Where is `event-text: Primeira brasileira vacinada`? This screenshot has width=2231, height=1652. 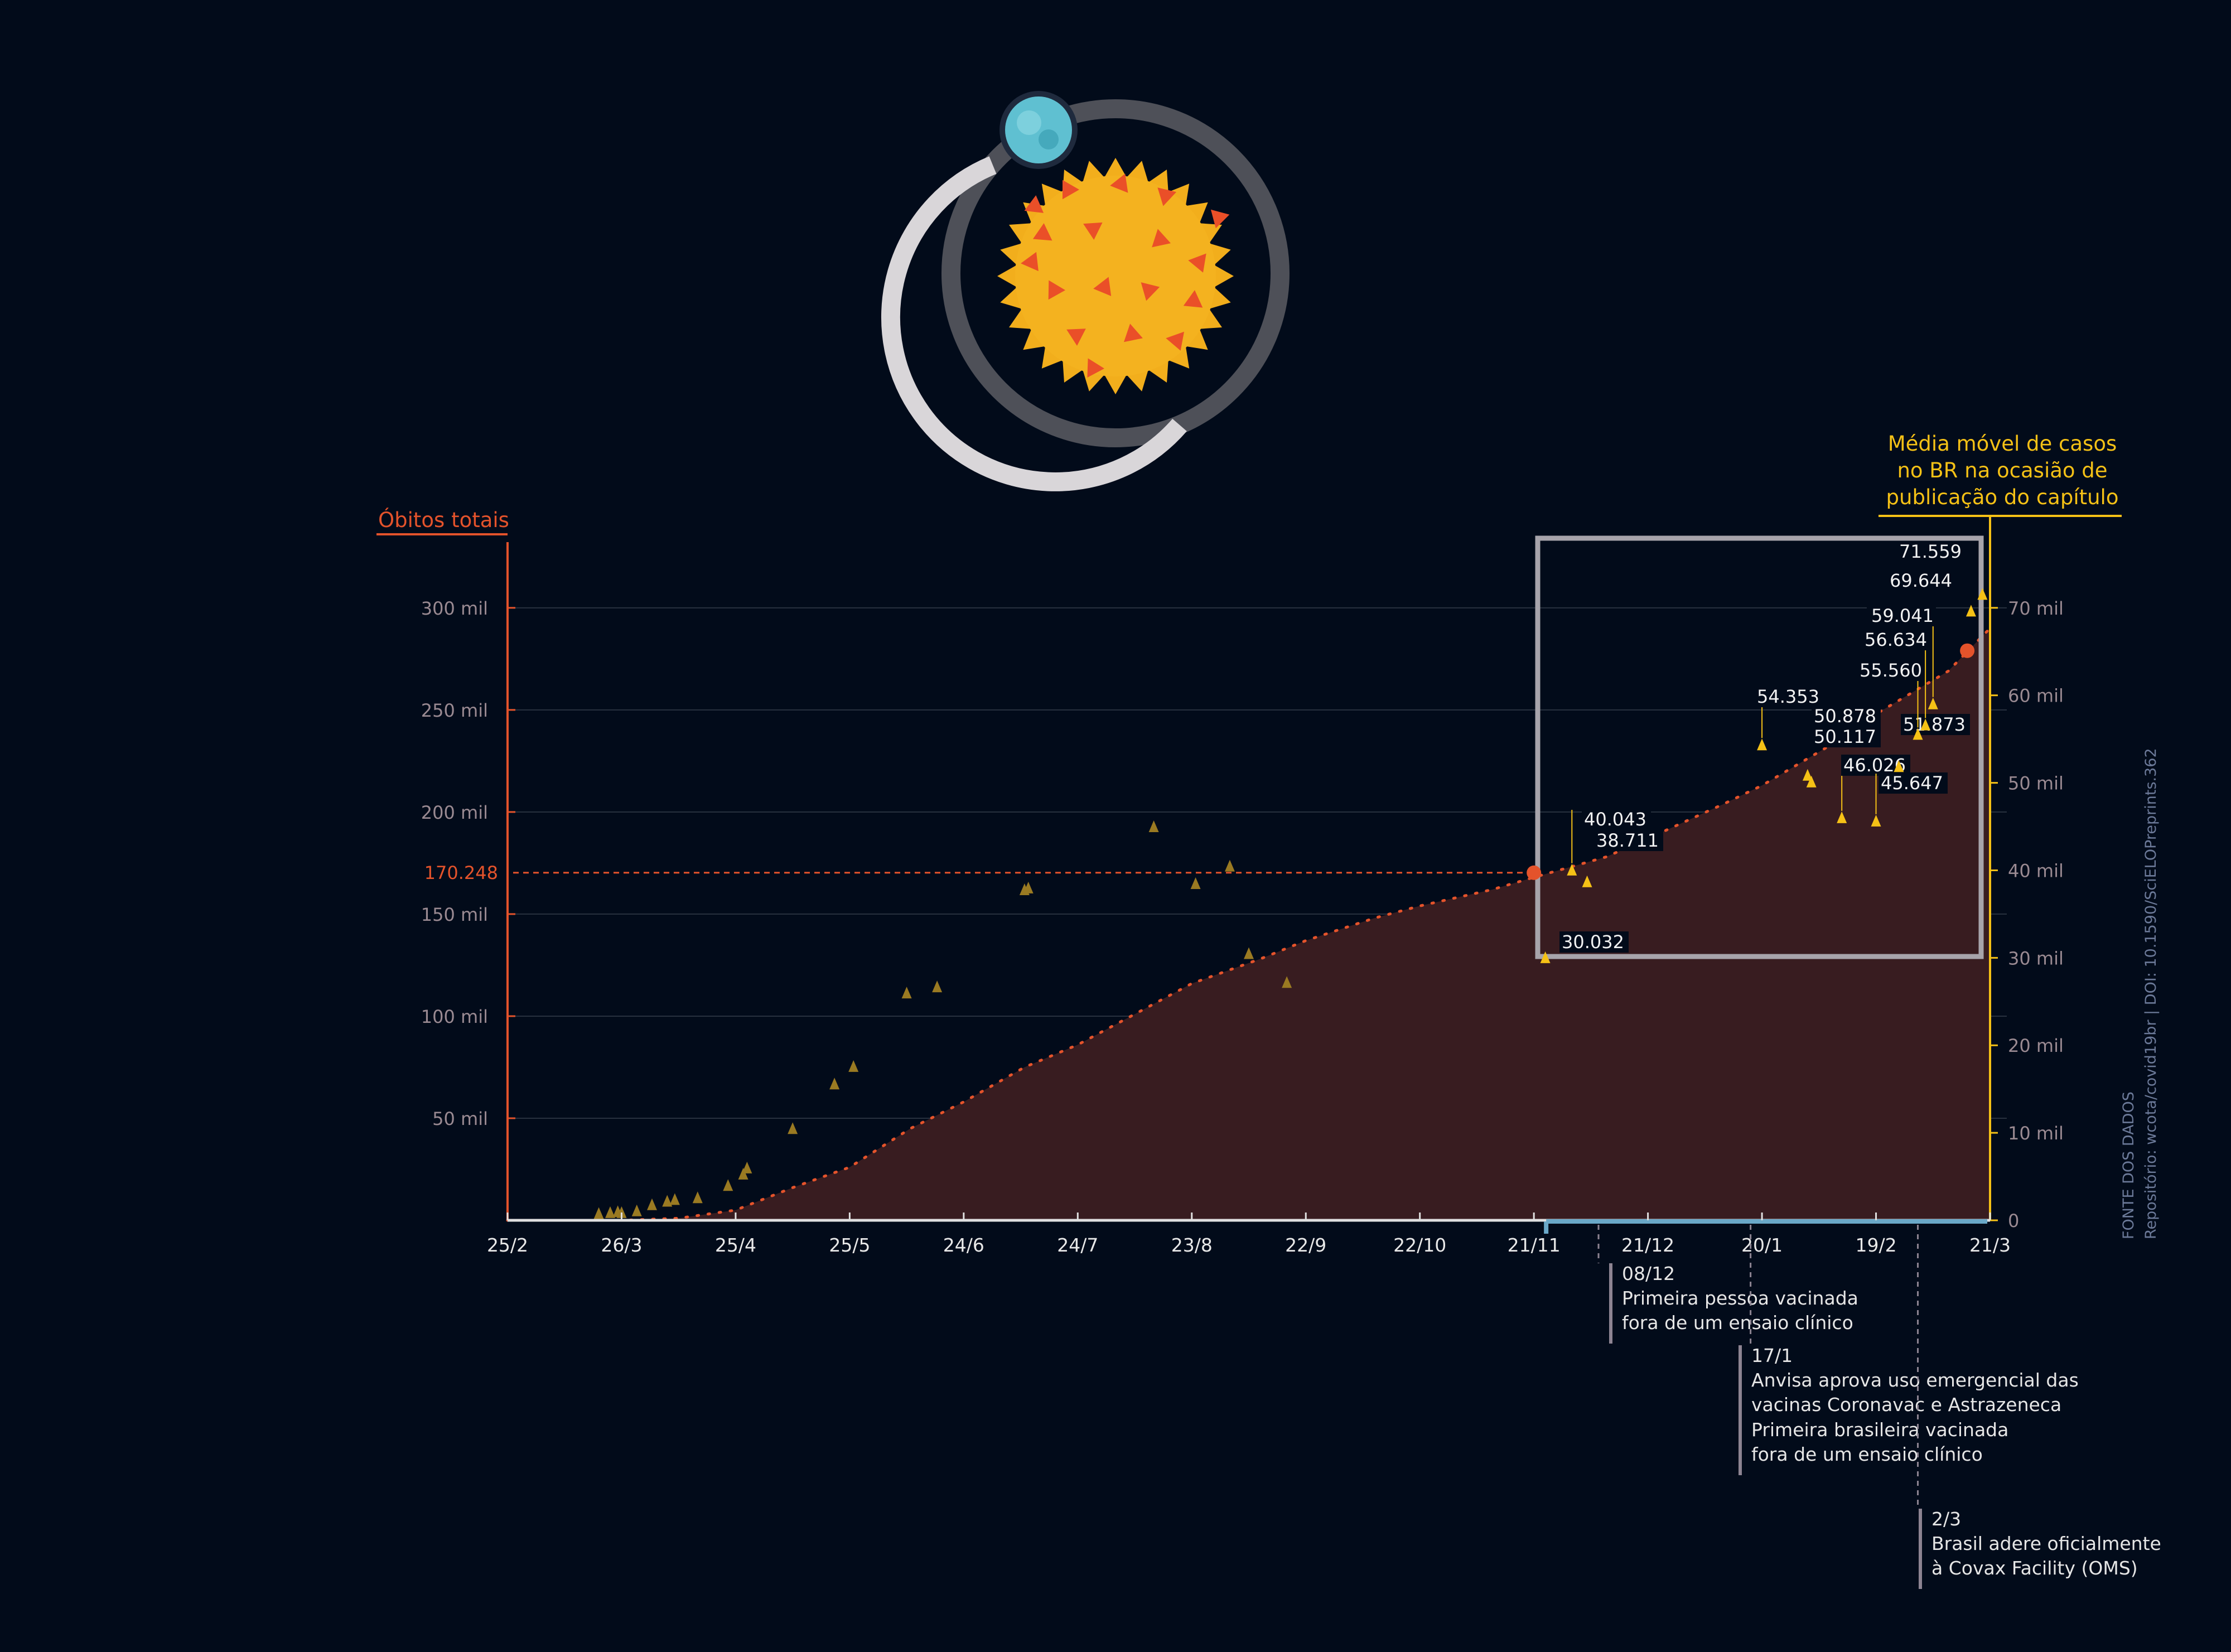 event-text: Primeira brasileira vacinada is located at coordinates (1879, 1430).